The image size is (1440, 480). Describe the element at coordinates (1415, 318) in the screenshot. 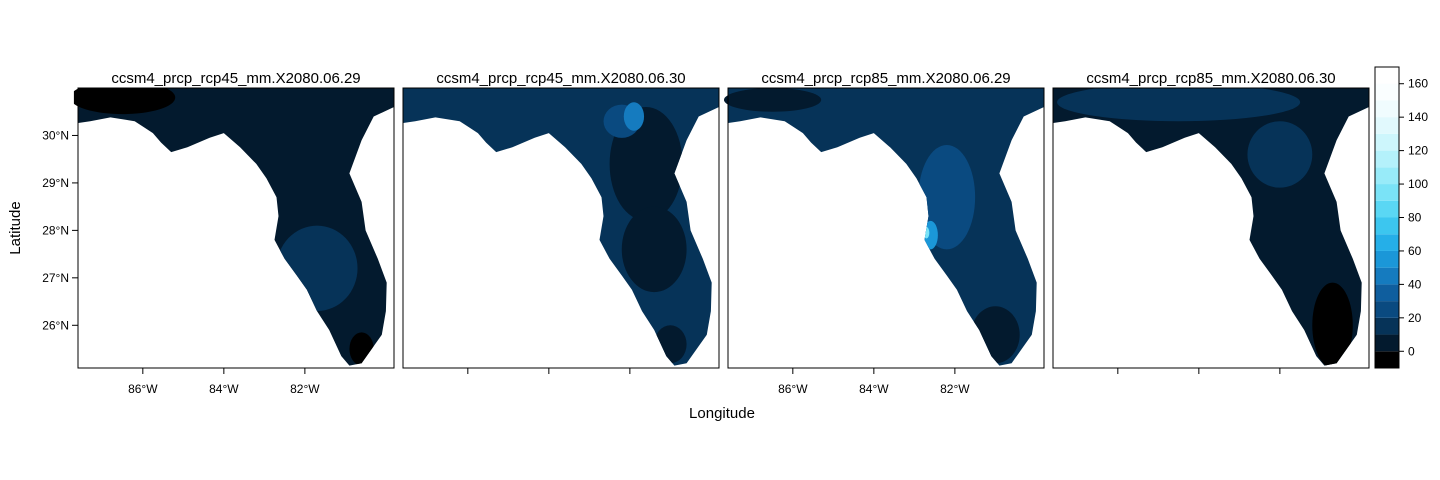

I see `colorbar-tick-label: 20` at that location.